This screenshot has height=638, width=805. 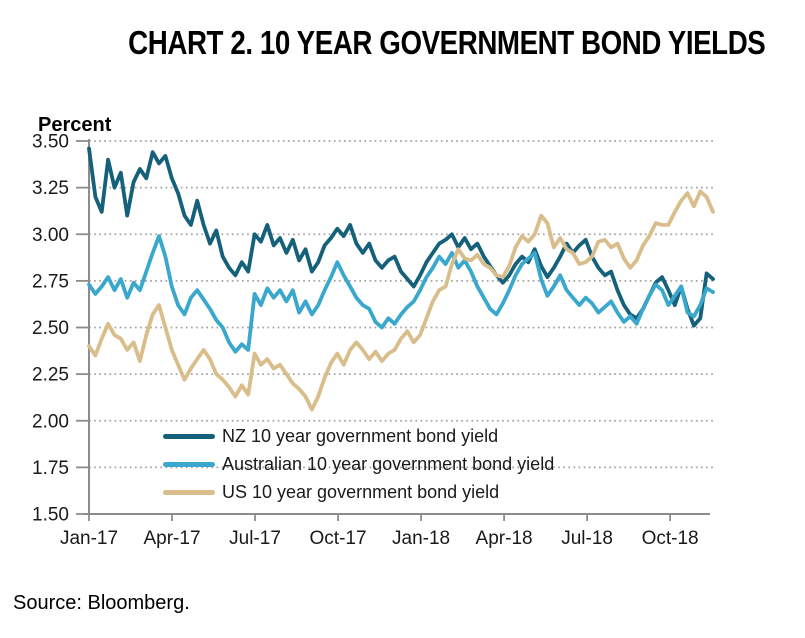 I want to click on y-tick-label: 3.25, so click(x=50, y=188).